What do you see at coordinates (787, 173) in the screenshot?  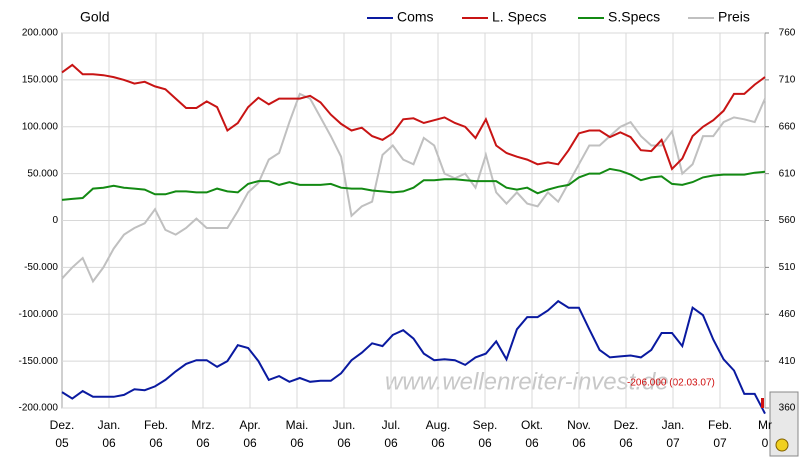 I see `y2-tick-label: 610` at bounding box center [787, 173].